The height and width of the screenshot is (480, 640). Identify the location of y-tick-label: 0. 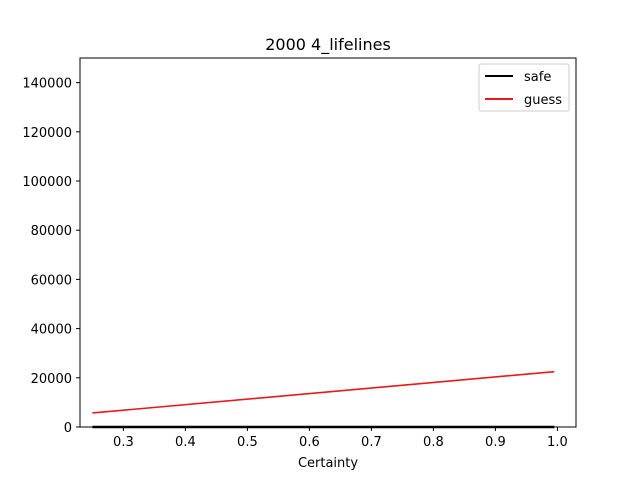
(68, 428).